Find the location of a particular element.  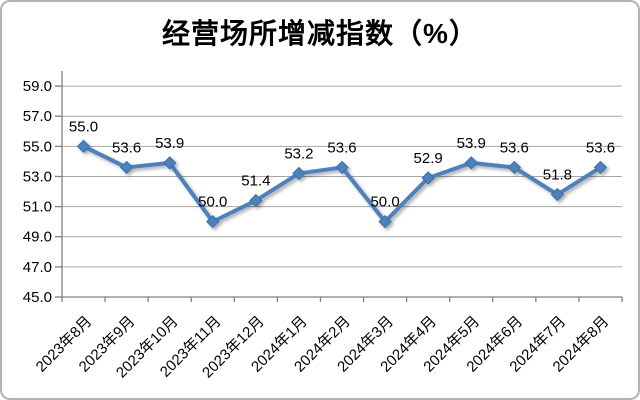

y-tick-label: 53.0 is located at coordinates (37, 176).